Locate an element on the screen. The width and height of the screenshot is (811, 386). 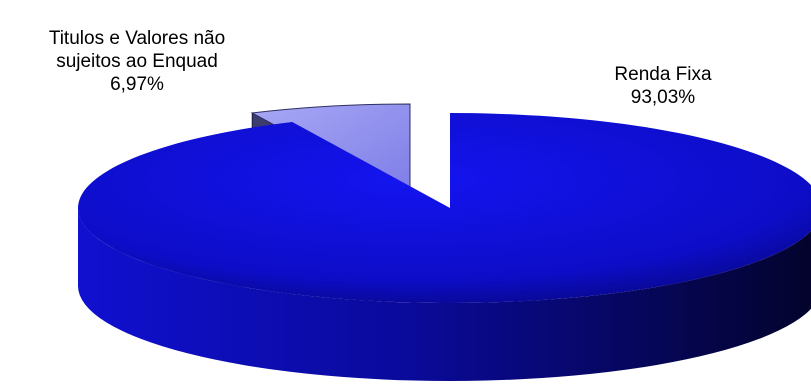
slice-label-renda-fixa: Renda Fixa 93,03% is located at coordinates (663, 86).